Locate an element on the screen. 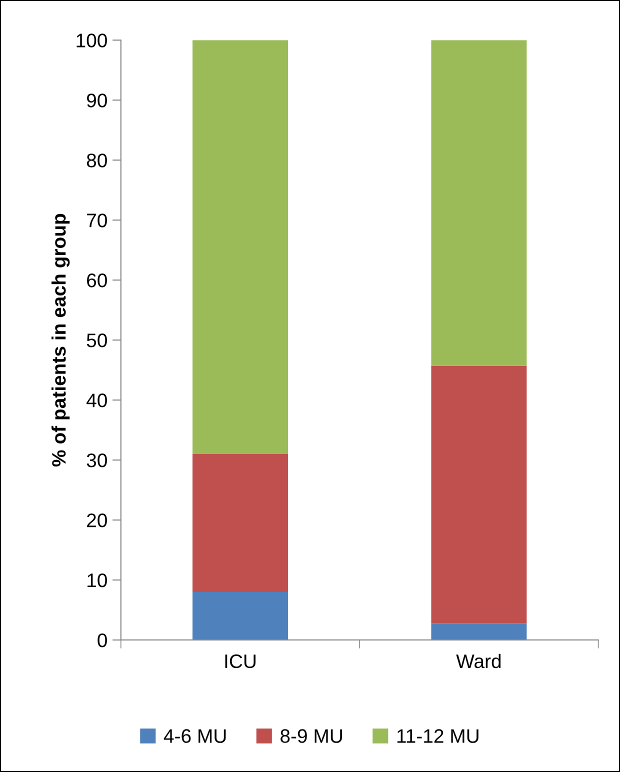 The height and width of the screenshot is (772, 620). y-tick-label: 30 is located at coordinates (96, 461).